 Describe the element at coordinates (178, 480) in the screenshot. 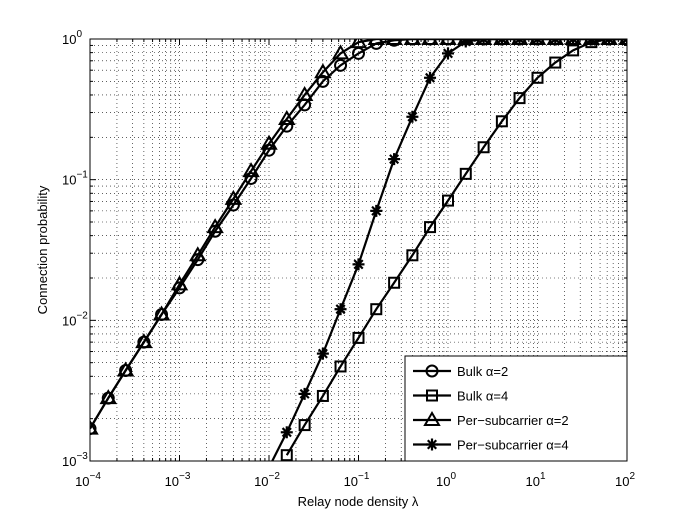

I see `x-tick-label: 10⁻³` at that location.